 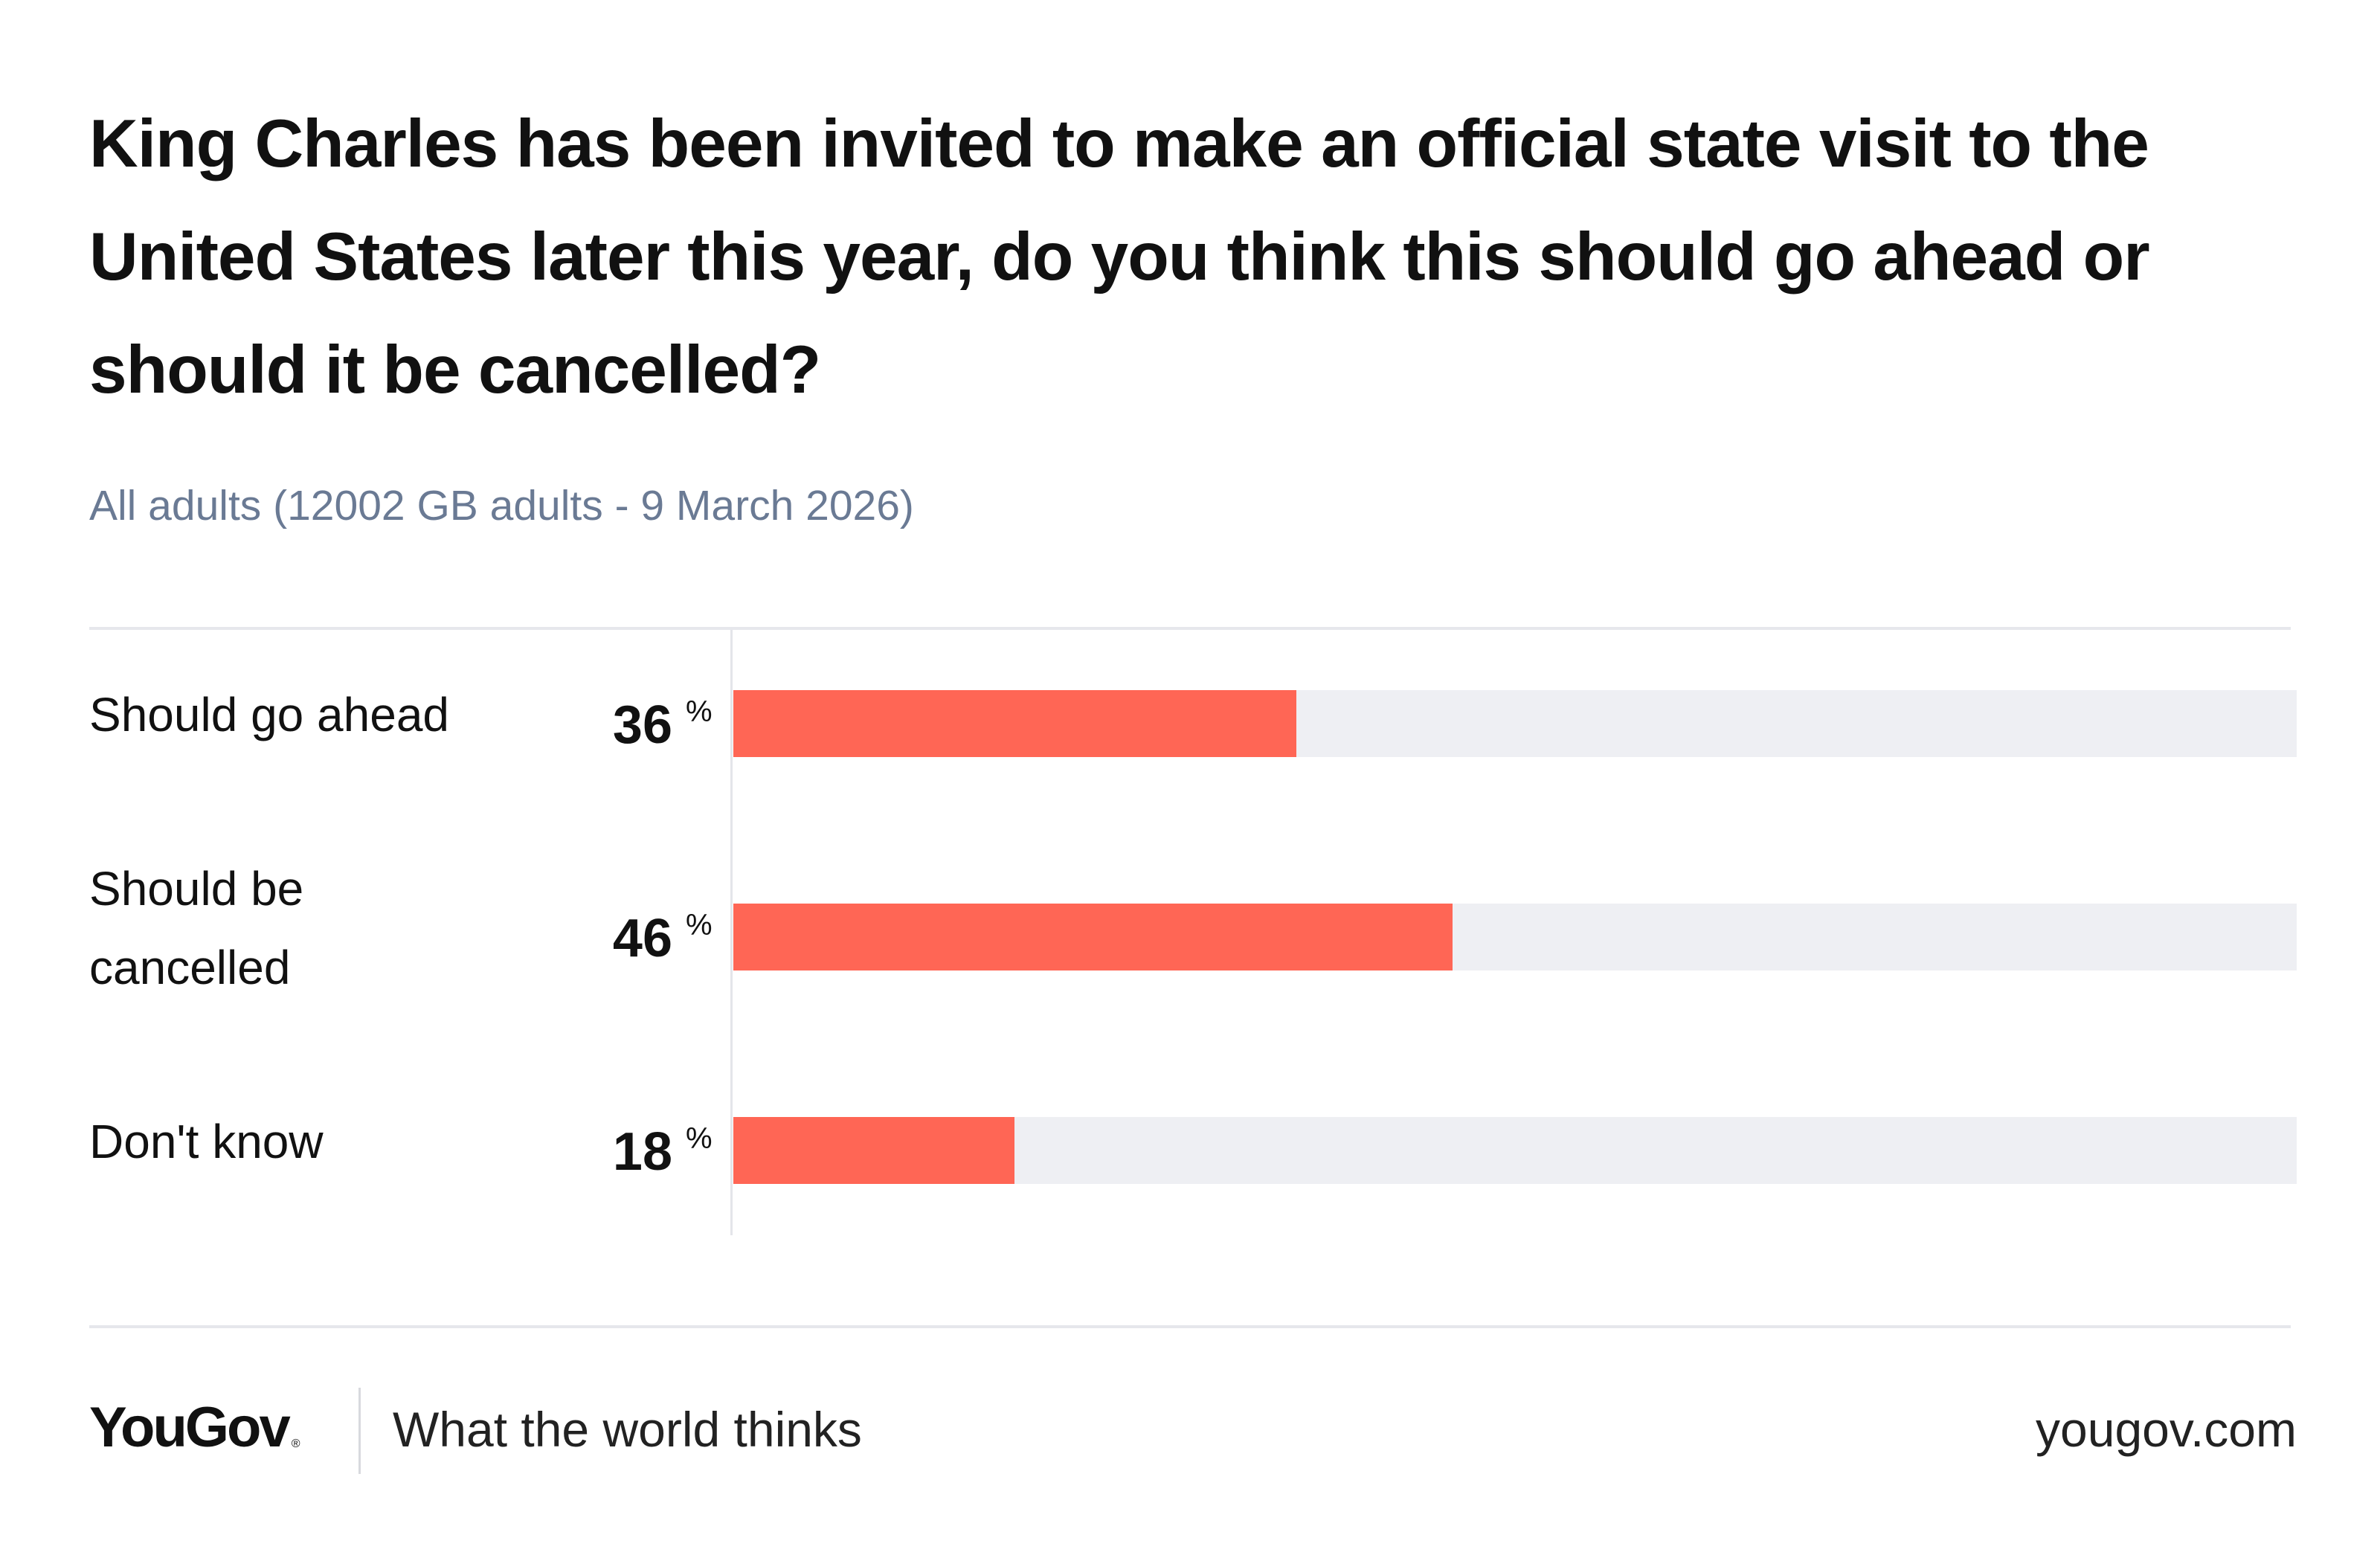 What do you see at coordinates (190, 1428) in the screenshot?
I see `logo-text: YouGov` at bounding box center [190, 1428].